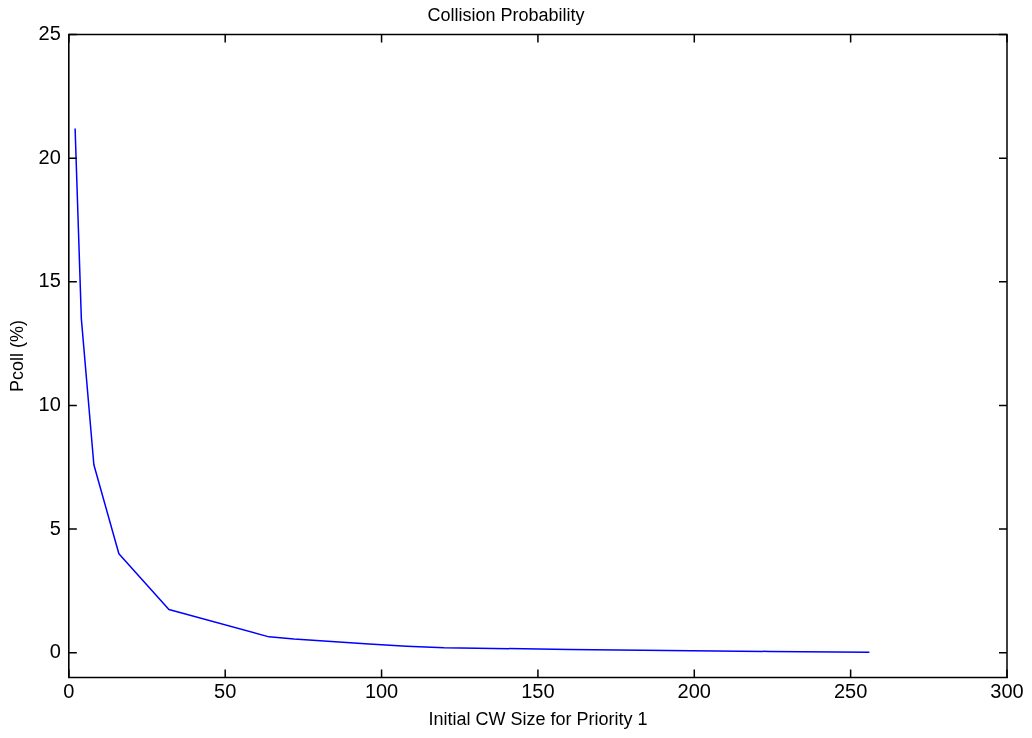 Image resolution: width=1032 pixels, height=738 pixels. What do you see at coordinates (69, 690) in the screenshot?
I see `x-tick-label: 0` at bounding box center [69, 690].